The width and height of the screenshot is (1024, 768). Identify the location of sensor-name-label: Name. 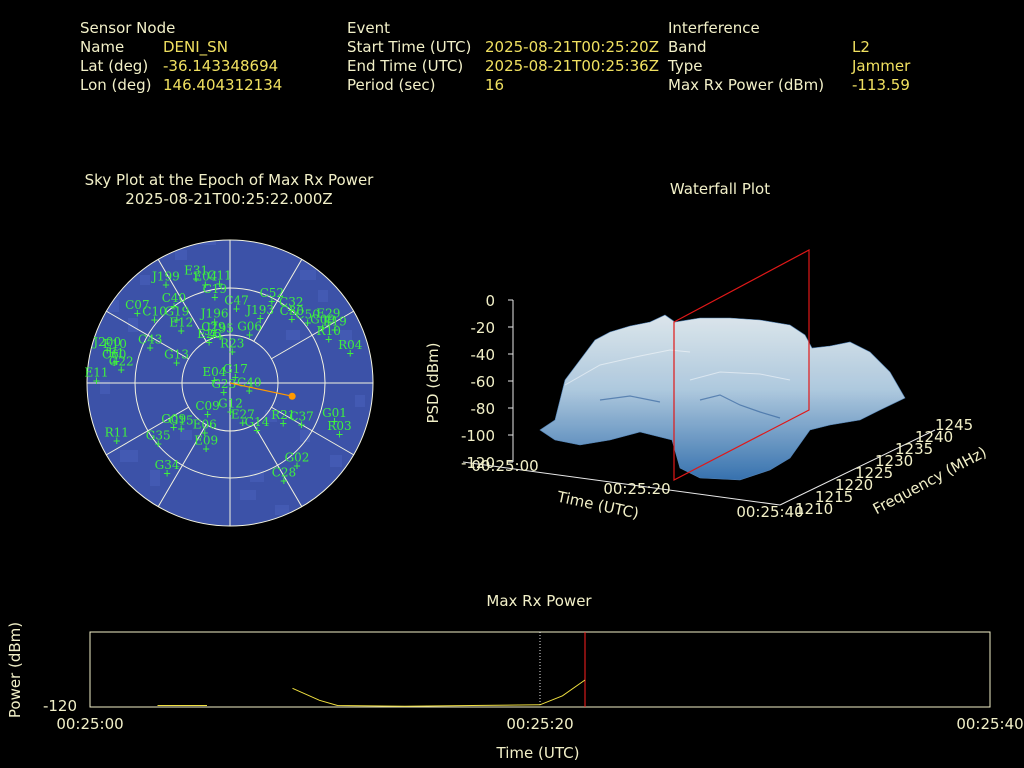
(102, 47).